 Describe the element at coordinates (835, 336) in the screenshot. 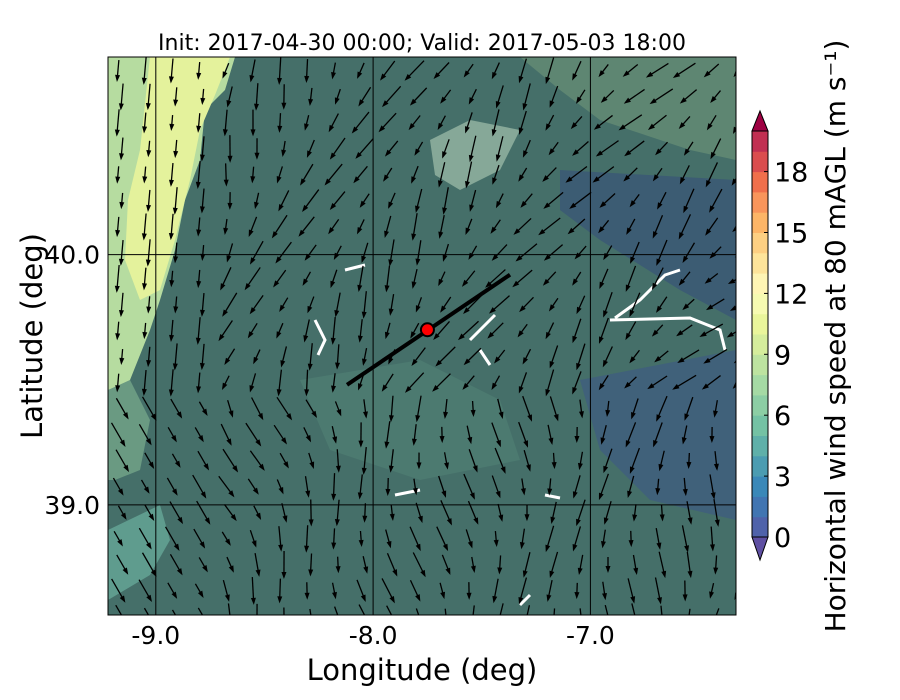

I see `colorbar-label: Horizontal wind speed at 80 mAGL (m s⁻¹)` at that location.